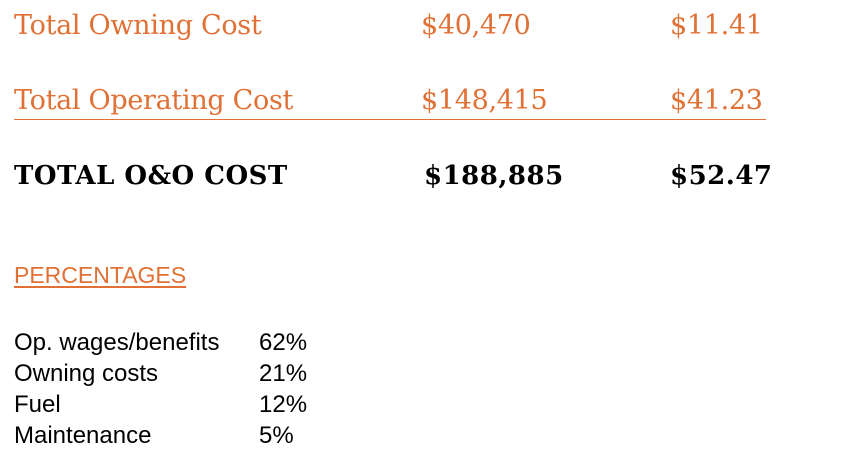 The image size is (841, 472). Describe the element at coordinates (151, 176) in the screenshot. I see `total-cost-label: TOTAL O&O COST` at that location.